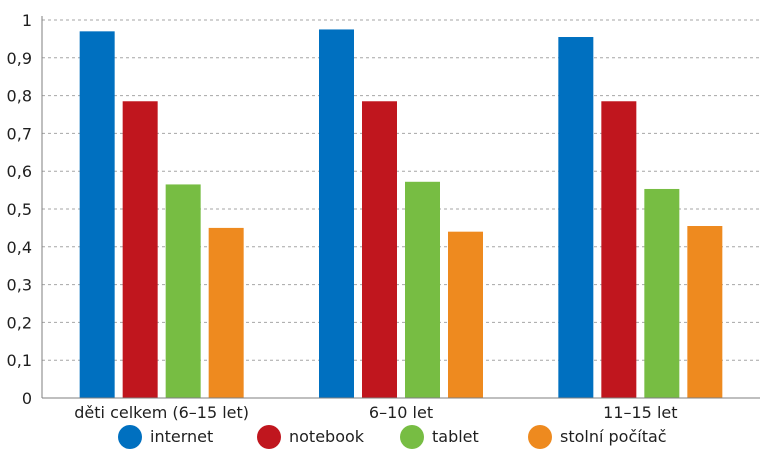 The width and height of the screenshot is (763, 459). I want to click on y-tick-label: 0,7, so click(19, 133).